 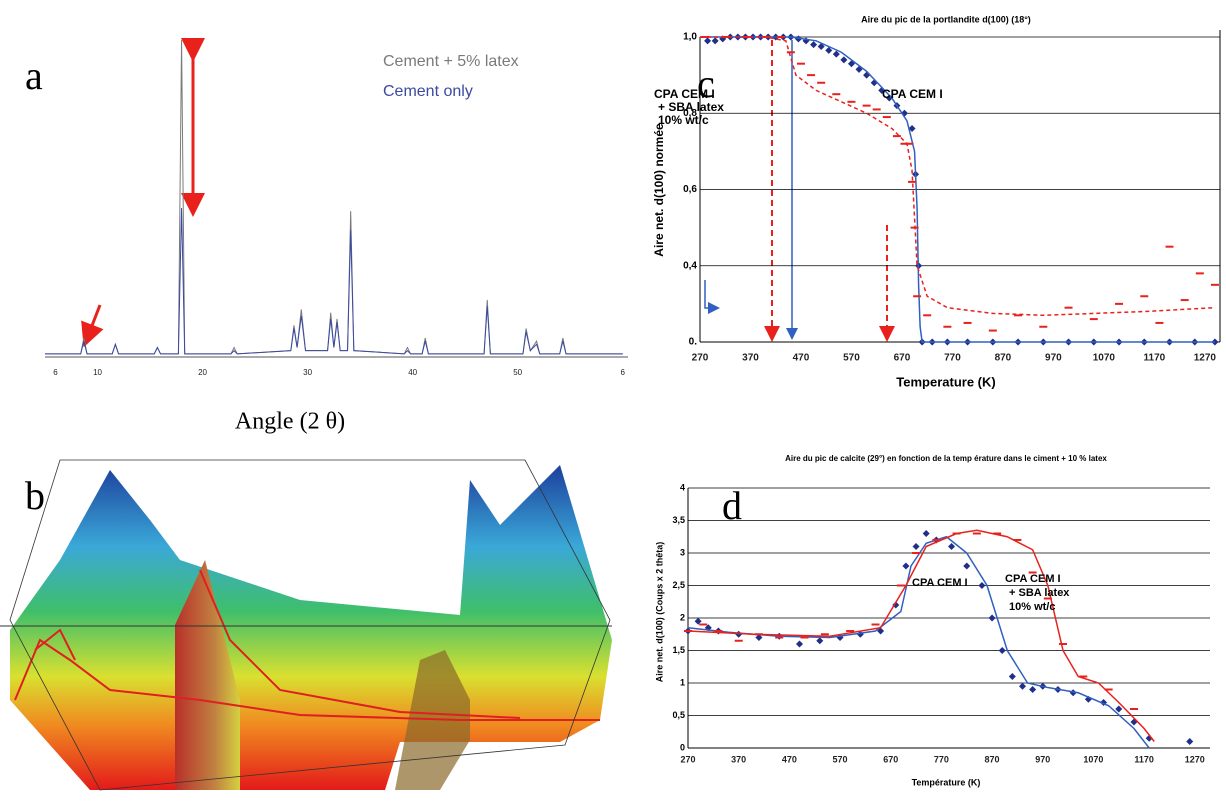 What do you see at coordinates (428, 91) in the screenshot?
I see `legend-entry: Cement only` at bounding box center [428, 91].